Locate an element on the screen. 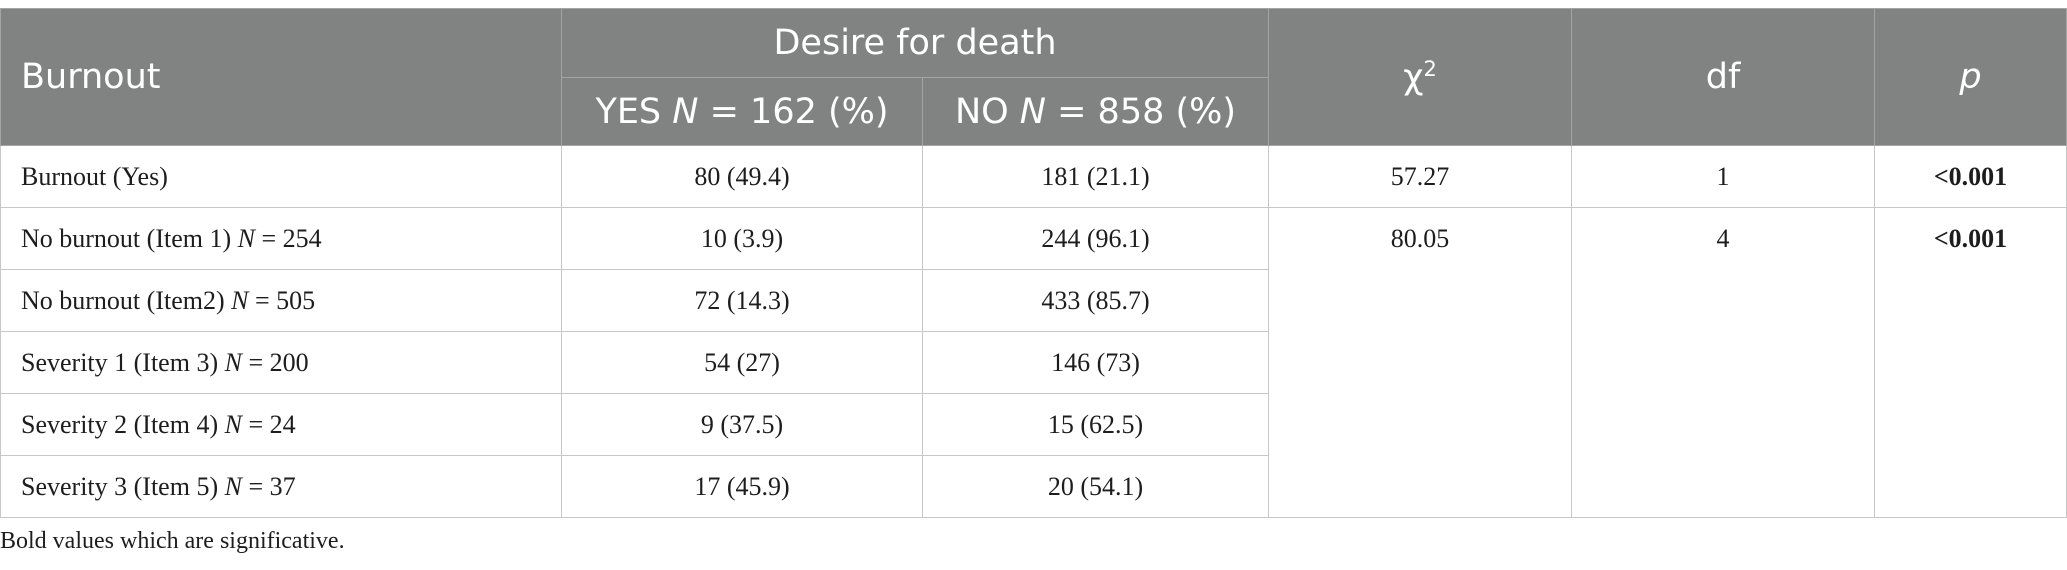  row-n-value: = 200 is located at coordinates (275, 362).